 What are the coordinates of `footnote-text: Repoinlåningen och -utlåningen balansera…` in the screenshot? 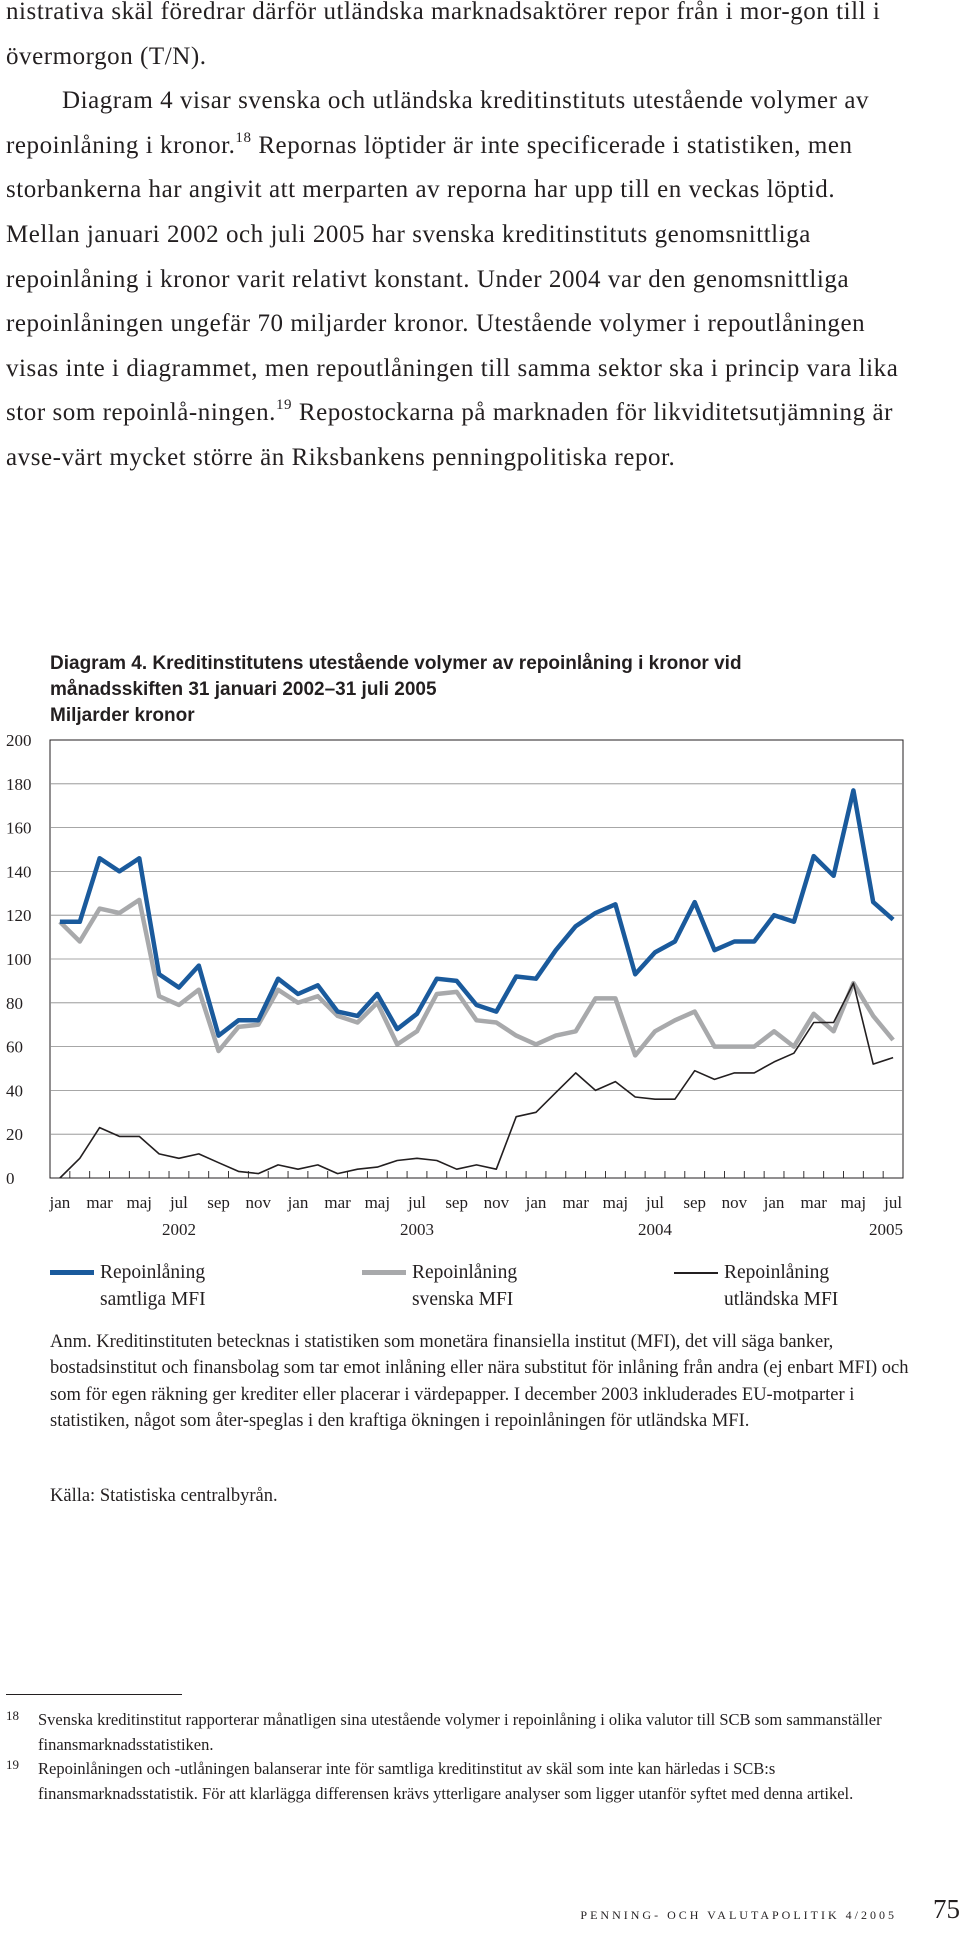 It's located at (446, 1781).